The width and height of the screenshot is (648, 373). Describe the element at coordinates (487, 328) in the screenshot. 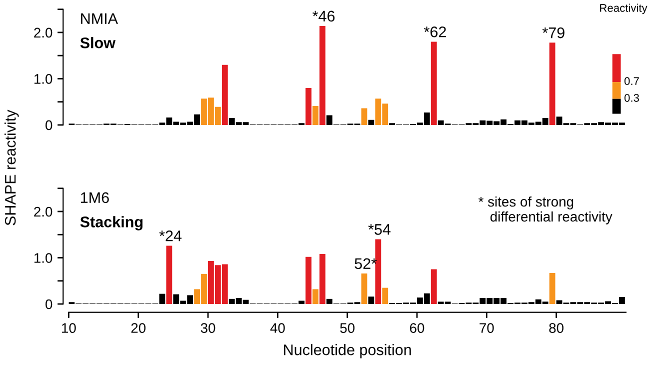

I see `x-tick-label: 70` at that location.